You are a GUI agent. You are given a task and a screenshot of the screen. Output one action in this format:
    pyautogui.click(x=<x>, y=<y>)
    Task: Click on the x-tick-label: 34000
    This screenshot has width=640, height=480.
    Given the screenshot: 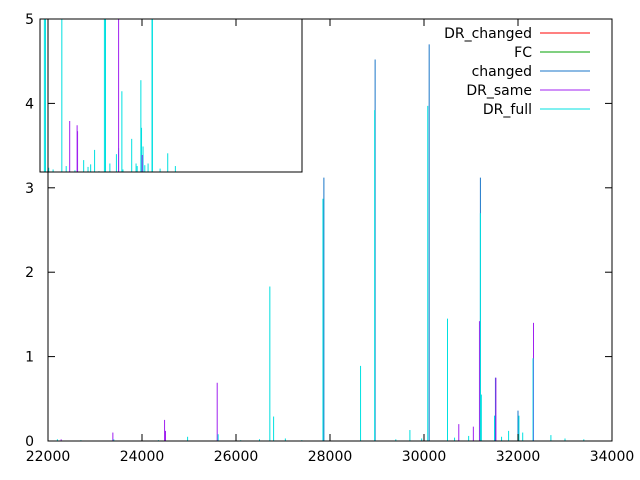 What is the action you would take?
    pyautogui.click(x=612, y=457)
    